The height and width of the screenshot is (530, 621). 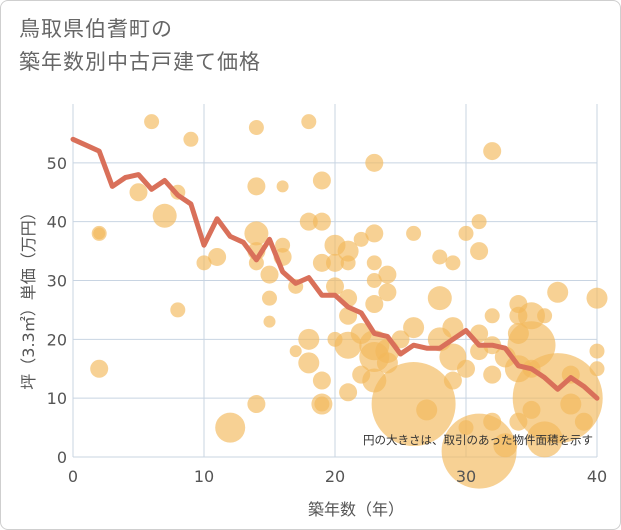 What do you see at coordinates (140, 62) in the screenshot?
I see `chart-title-line-2: 築年数別中古戸建て価格` at bounding box center [140, 62].